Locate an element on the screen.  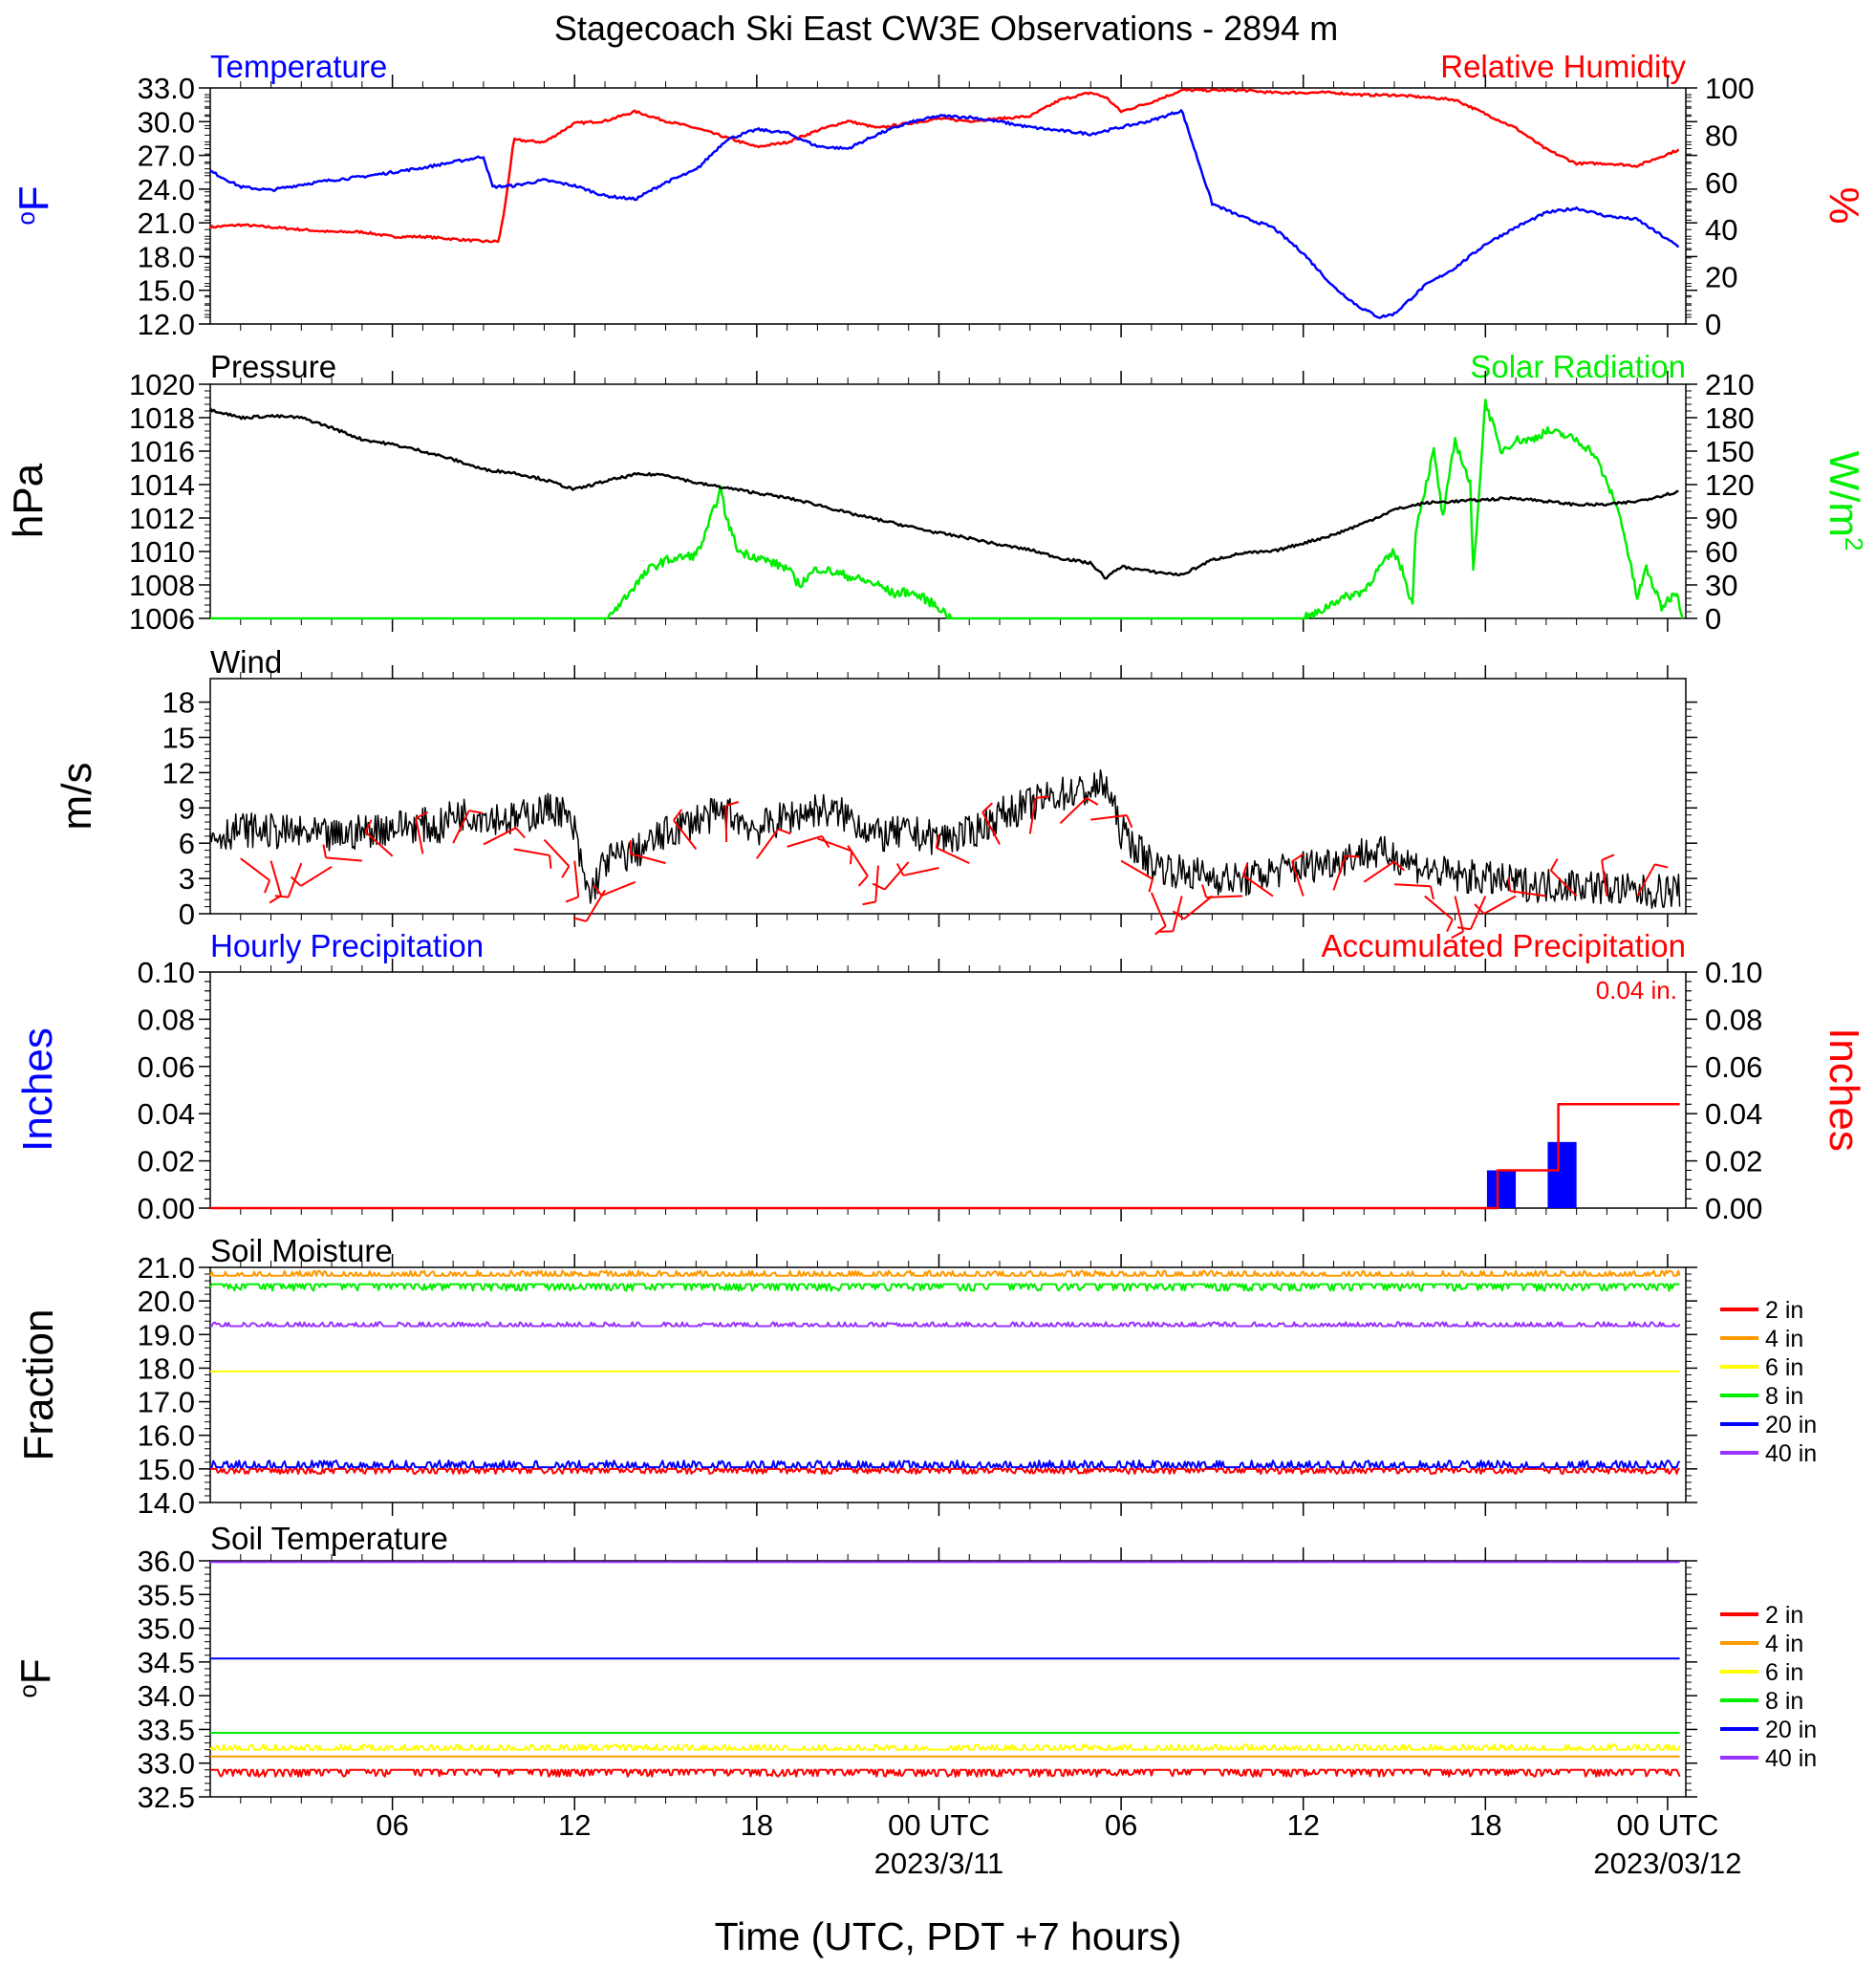
soil-axis-tick-label: 33.5 is located at coordinates (166, 1729).